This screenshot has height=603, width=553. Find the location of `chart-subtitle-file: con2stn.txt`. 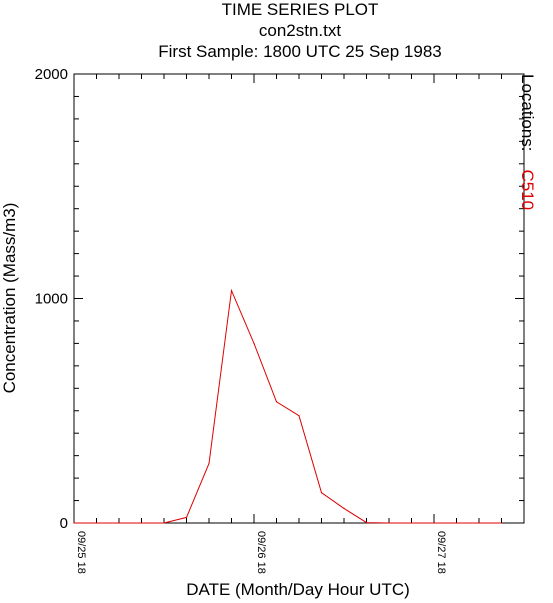

chart-subtitle-file: con2stn.txt is located at coordinates (300, 30).